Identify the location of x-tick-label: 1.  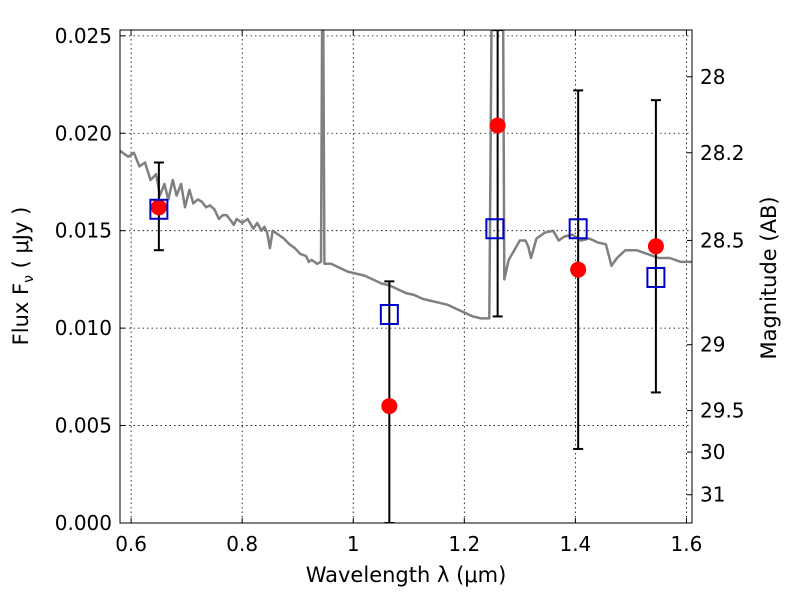
(353, 544).